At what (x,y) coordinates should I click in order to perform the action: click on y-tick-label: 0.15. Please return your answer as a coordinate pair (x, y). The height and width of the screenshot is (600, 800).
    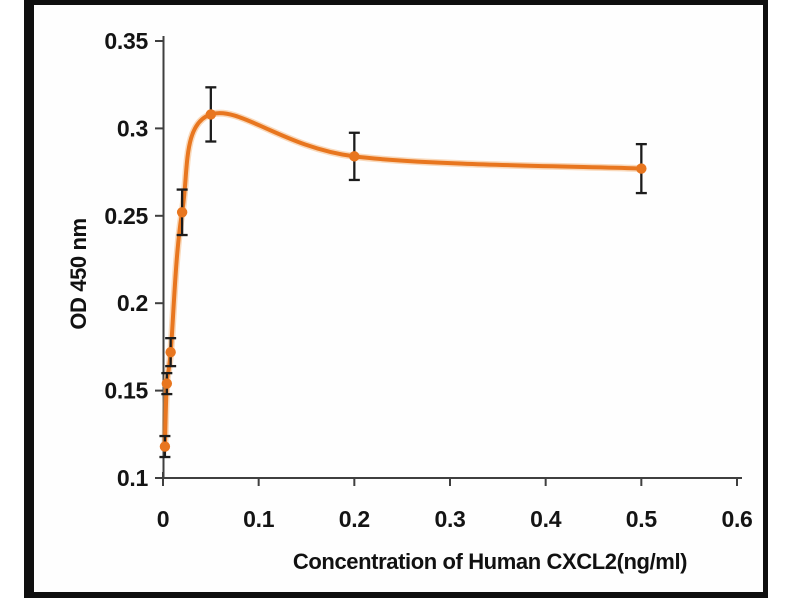
    Looking at the image, I should click on (126, 391).